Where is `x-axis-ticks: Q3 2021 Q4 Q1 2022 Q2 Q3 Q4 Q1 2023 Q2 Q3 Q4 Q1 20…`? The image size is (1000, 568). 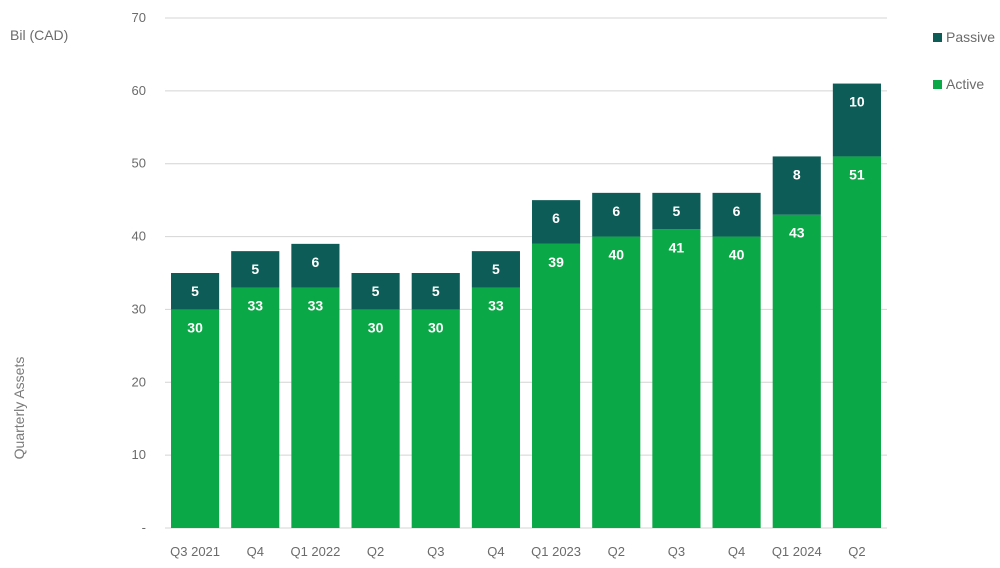
x-axis-ticks: Q3 2021 Q4 Q1 2022 Q2 Q3 Q4 Q1 2023 Q2 Q3 Q4 Q1 20… is located at coordinates (517, 551).